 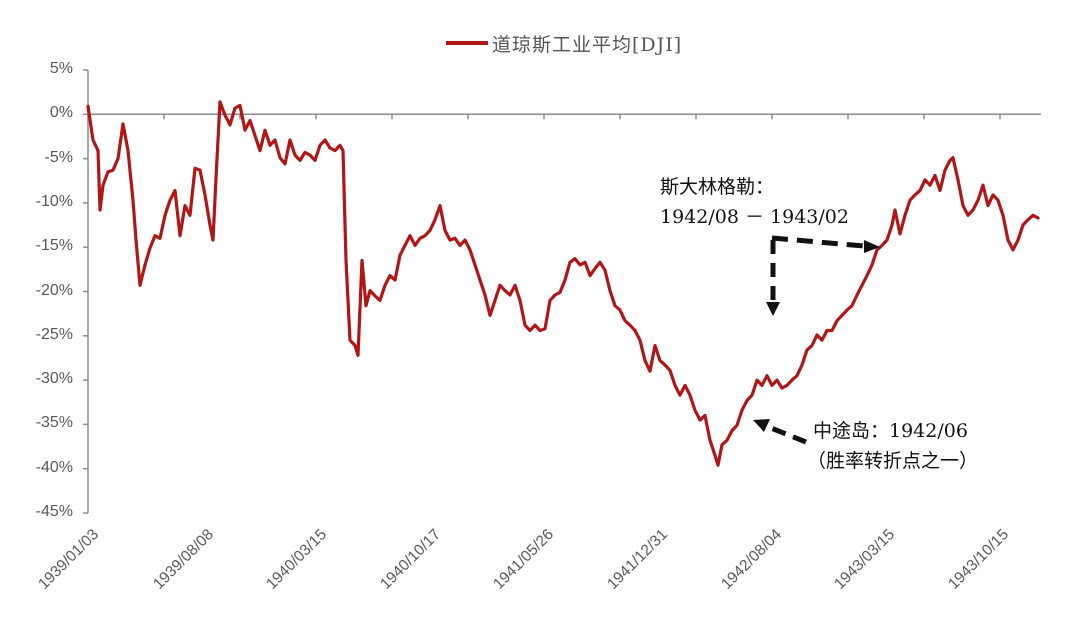 I want to click on stalingrad-arrowhead-down, so click(x=773, y=309).